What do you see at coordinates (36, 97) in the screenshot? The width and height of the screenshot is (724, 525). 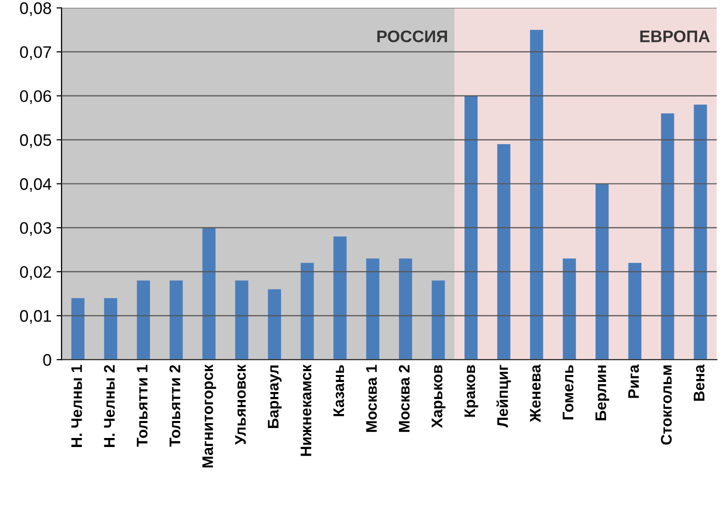 I see `y-tick-label: 0,06` at bounding box center [36, 97].